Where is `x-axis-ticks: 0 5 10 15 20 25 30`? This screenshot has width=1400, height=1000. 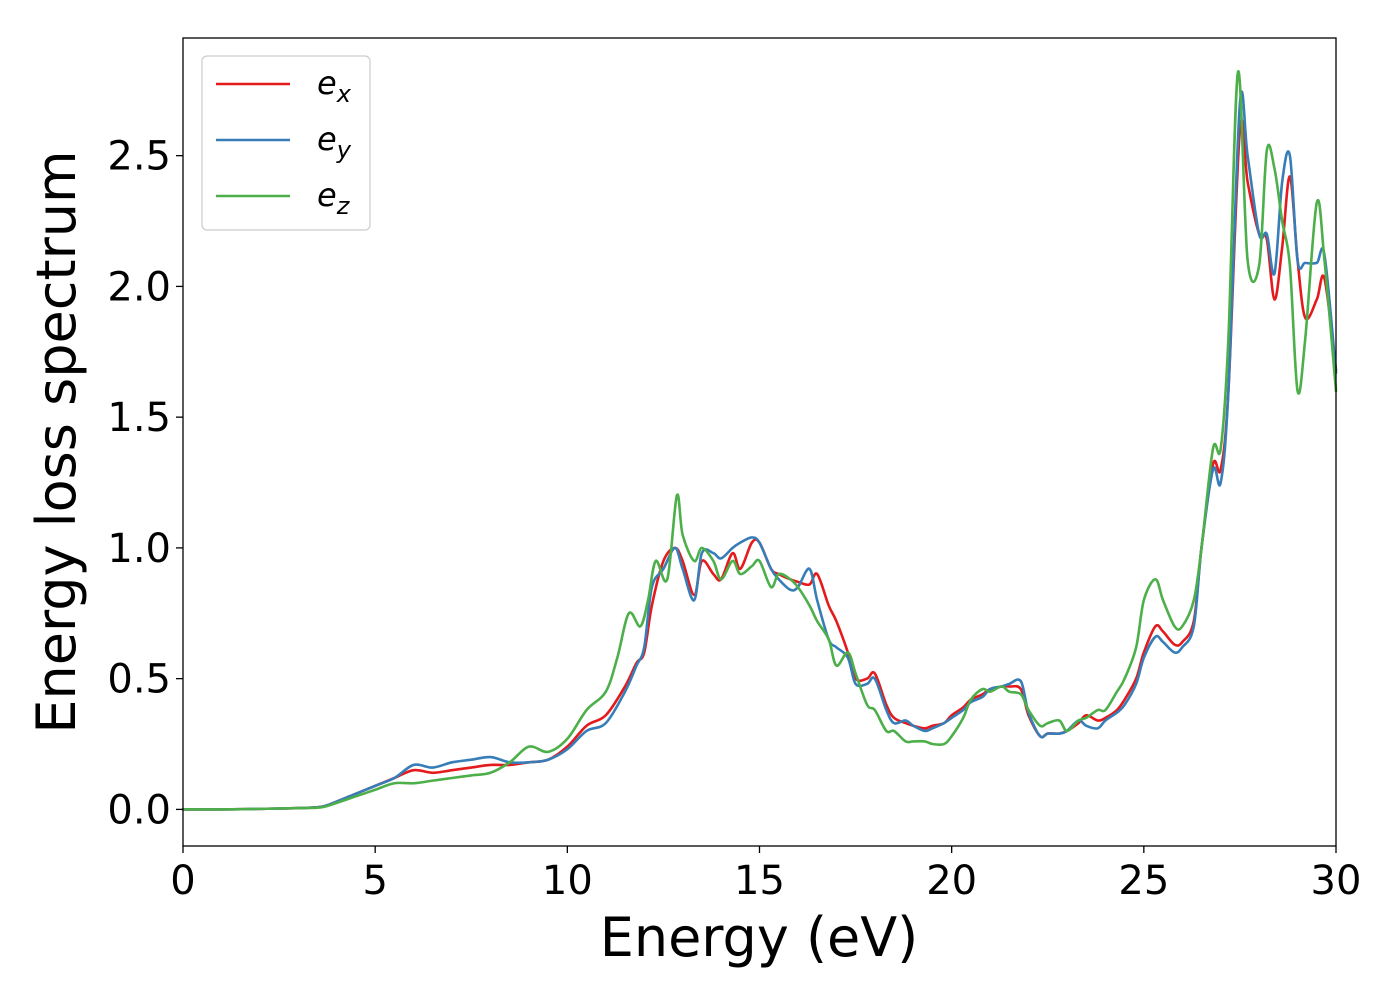 x-axis-ticks: 0 5 10 15 20 25 30 is located at coordinates (765, 875).